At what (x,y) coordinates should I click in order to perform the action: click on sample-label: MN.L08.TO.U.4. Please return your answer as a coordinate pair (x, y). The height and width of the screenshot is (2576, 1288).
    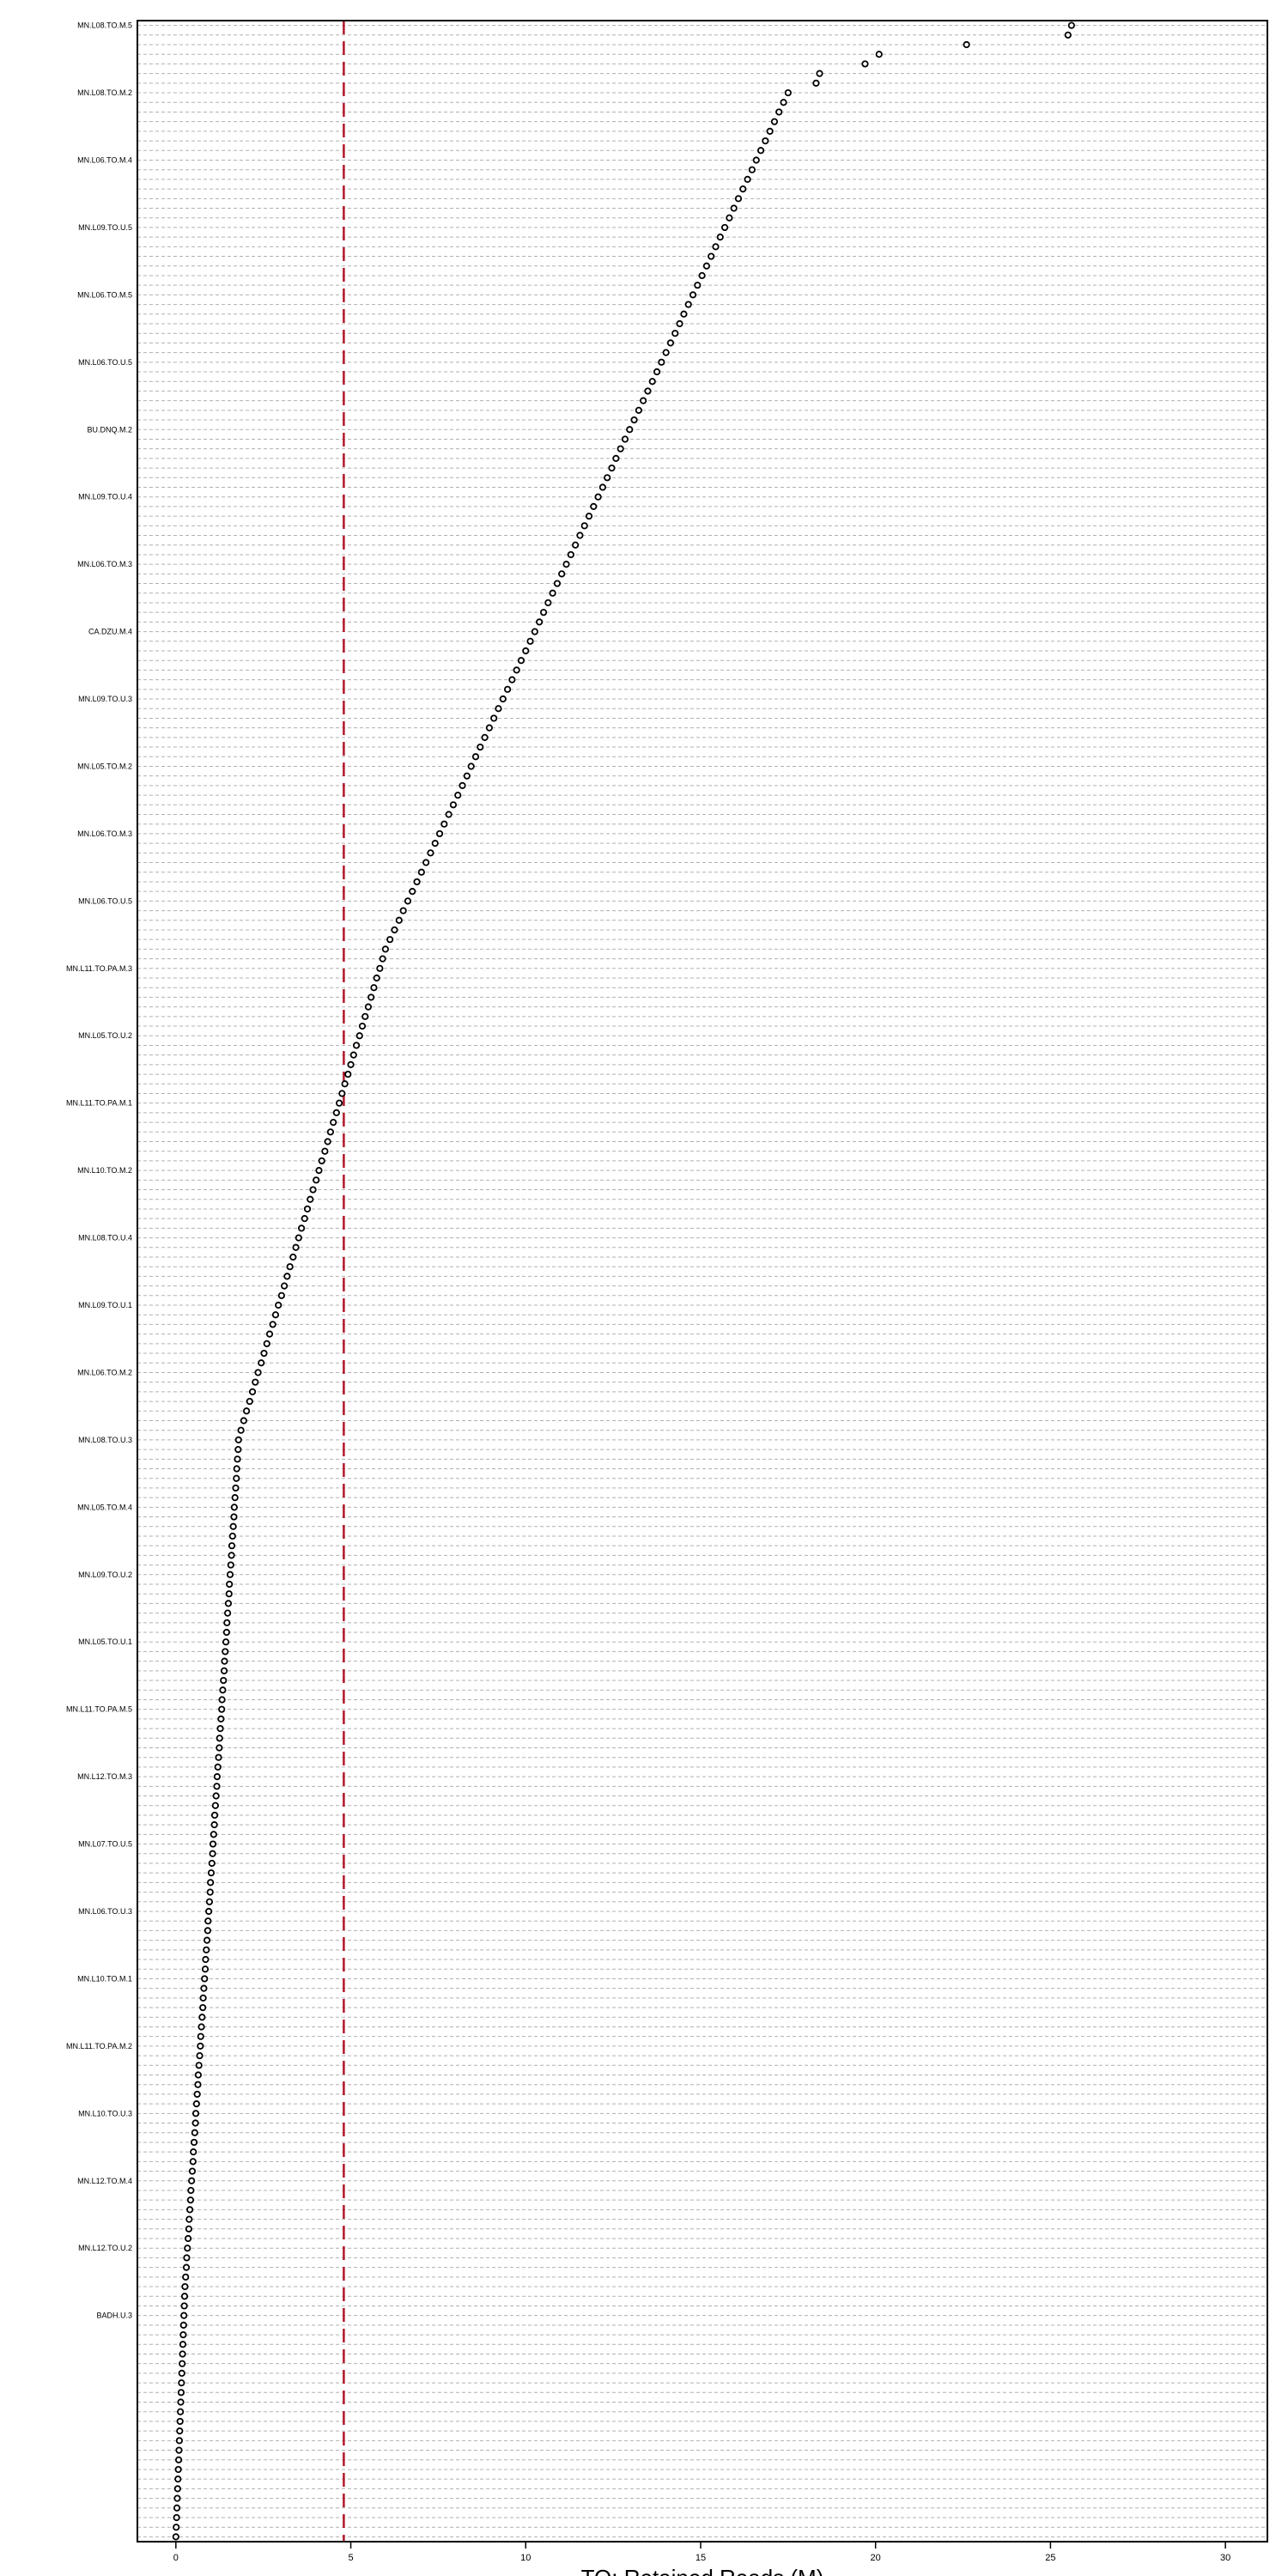
    Looking at the image, I should click on (105, 1238).